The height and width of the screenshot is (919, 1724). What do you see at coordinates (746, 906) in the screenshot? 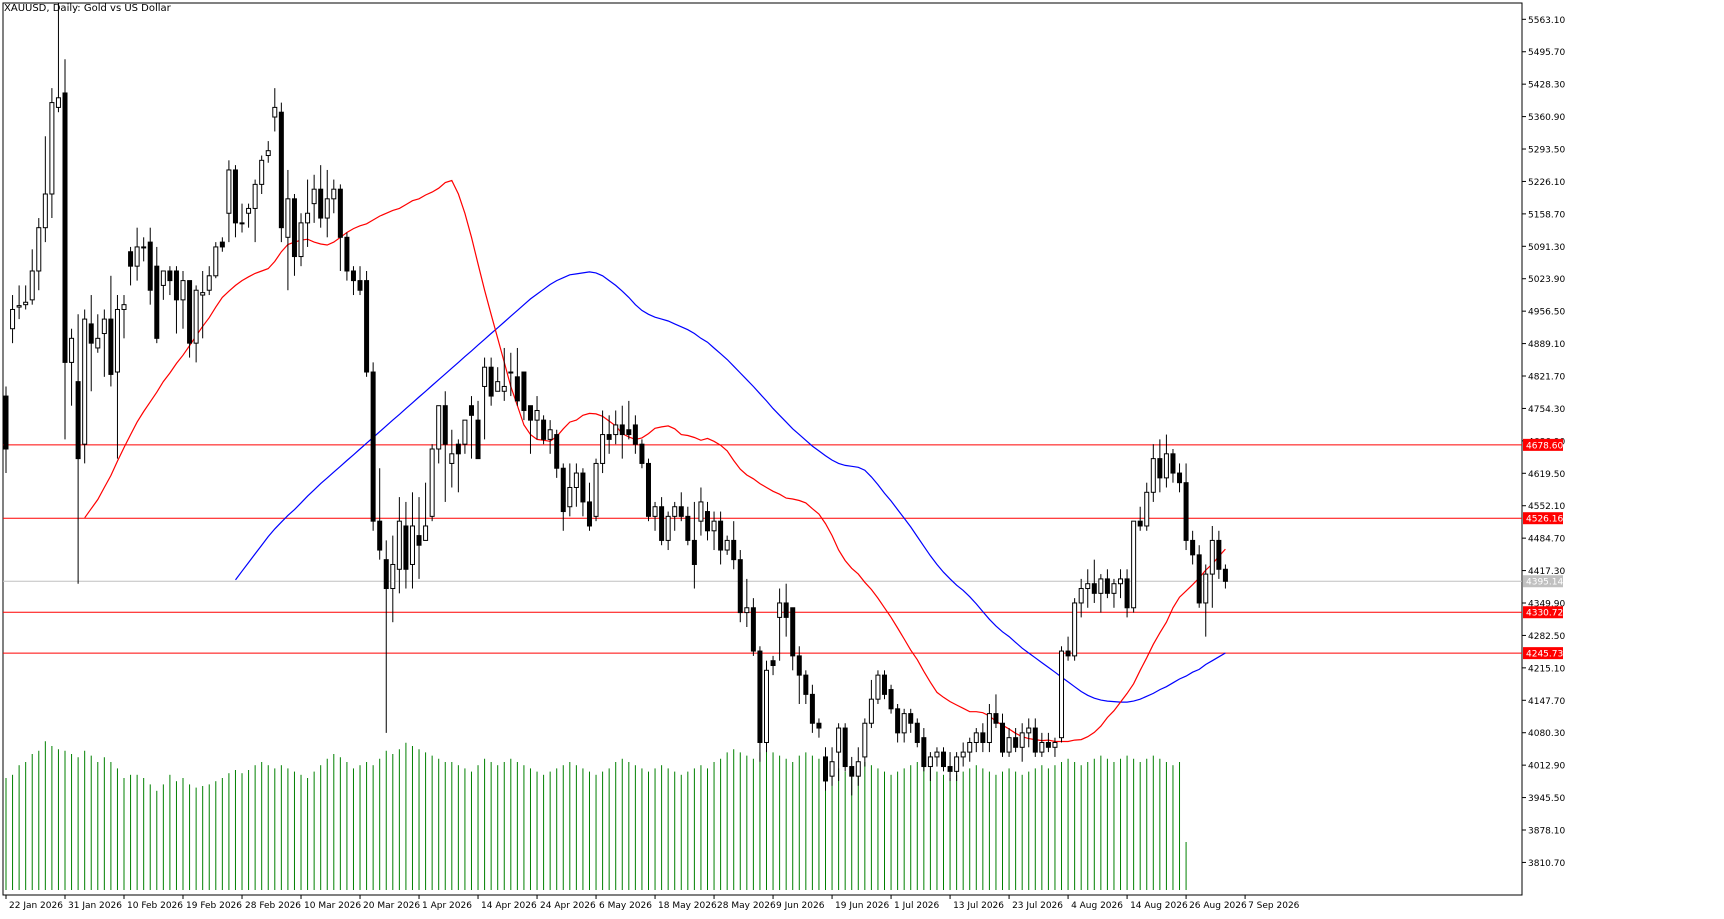
I see `date-axis-label: 28 May 2026` at bounding box center [746, 906].